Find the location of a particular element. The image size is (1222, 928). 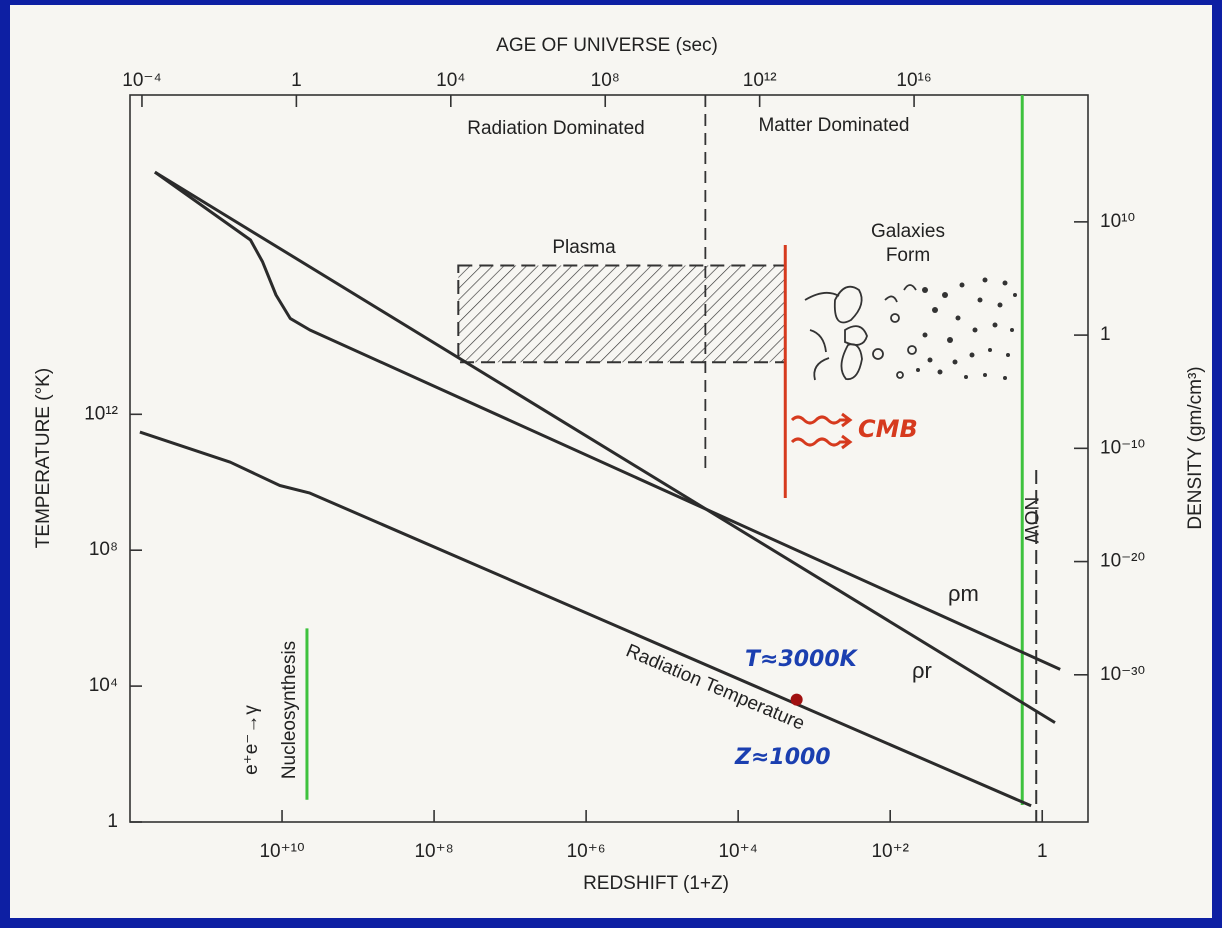

y-tick-label: 10¹² is located at coordinates (101, 413).